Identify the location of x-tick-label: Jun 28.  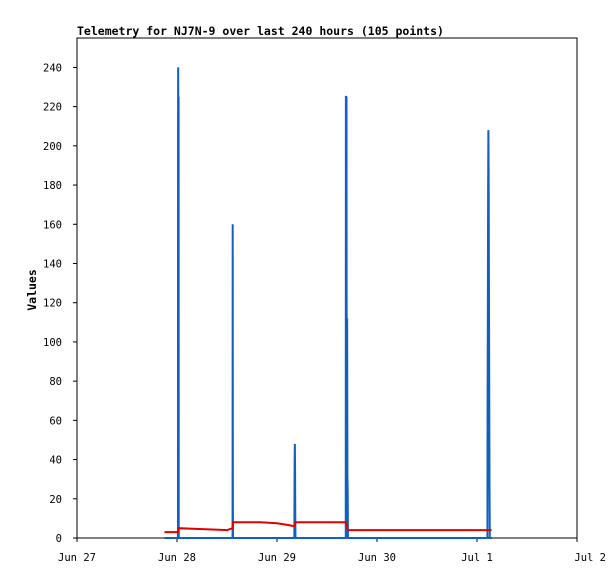
(177, 558).